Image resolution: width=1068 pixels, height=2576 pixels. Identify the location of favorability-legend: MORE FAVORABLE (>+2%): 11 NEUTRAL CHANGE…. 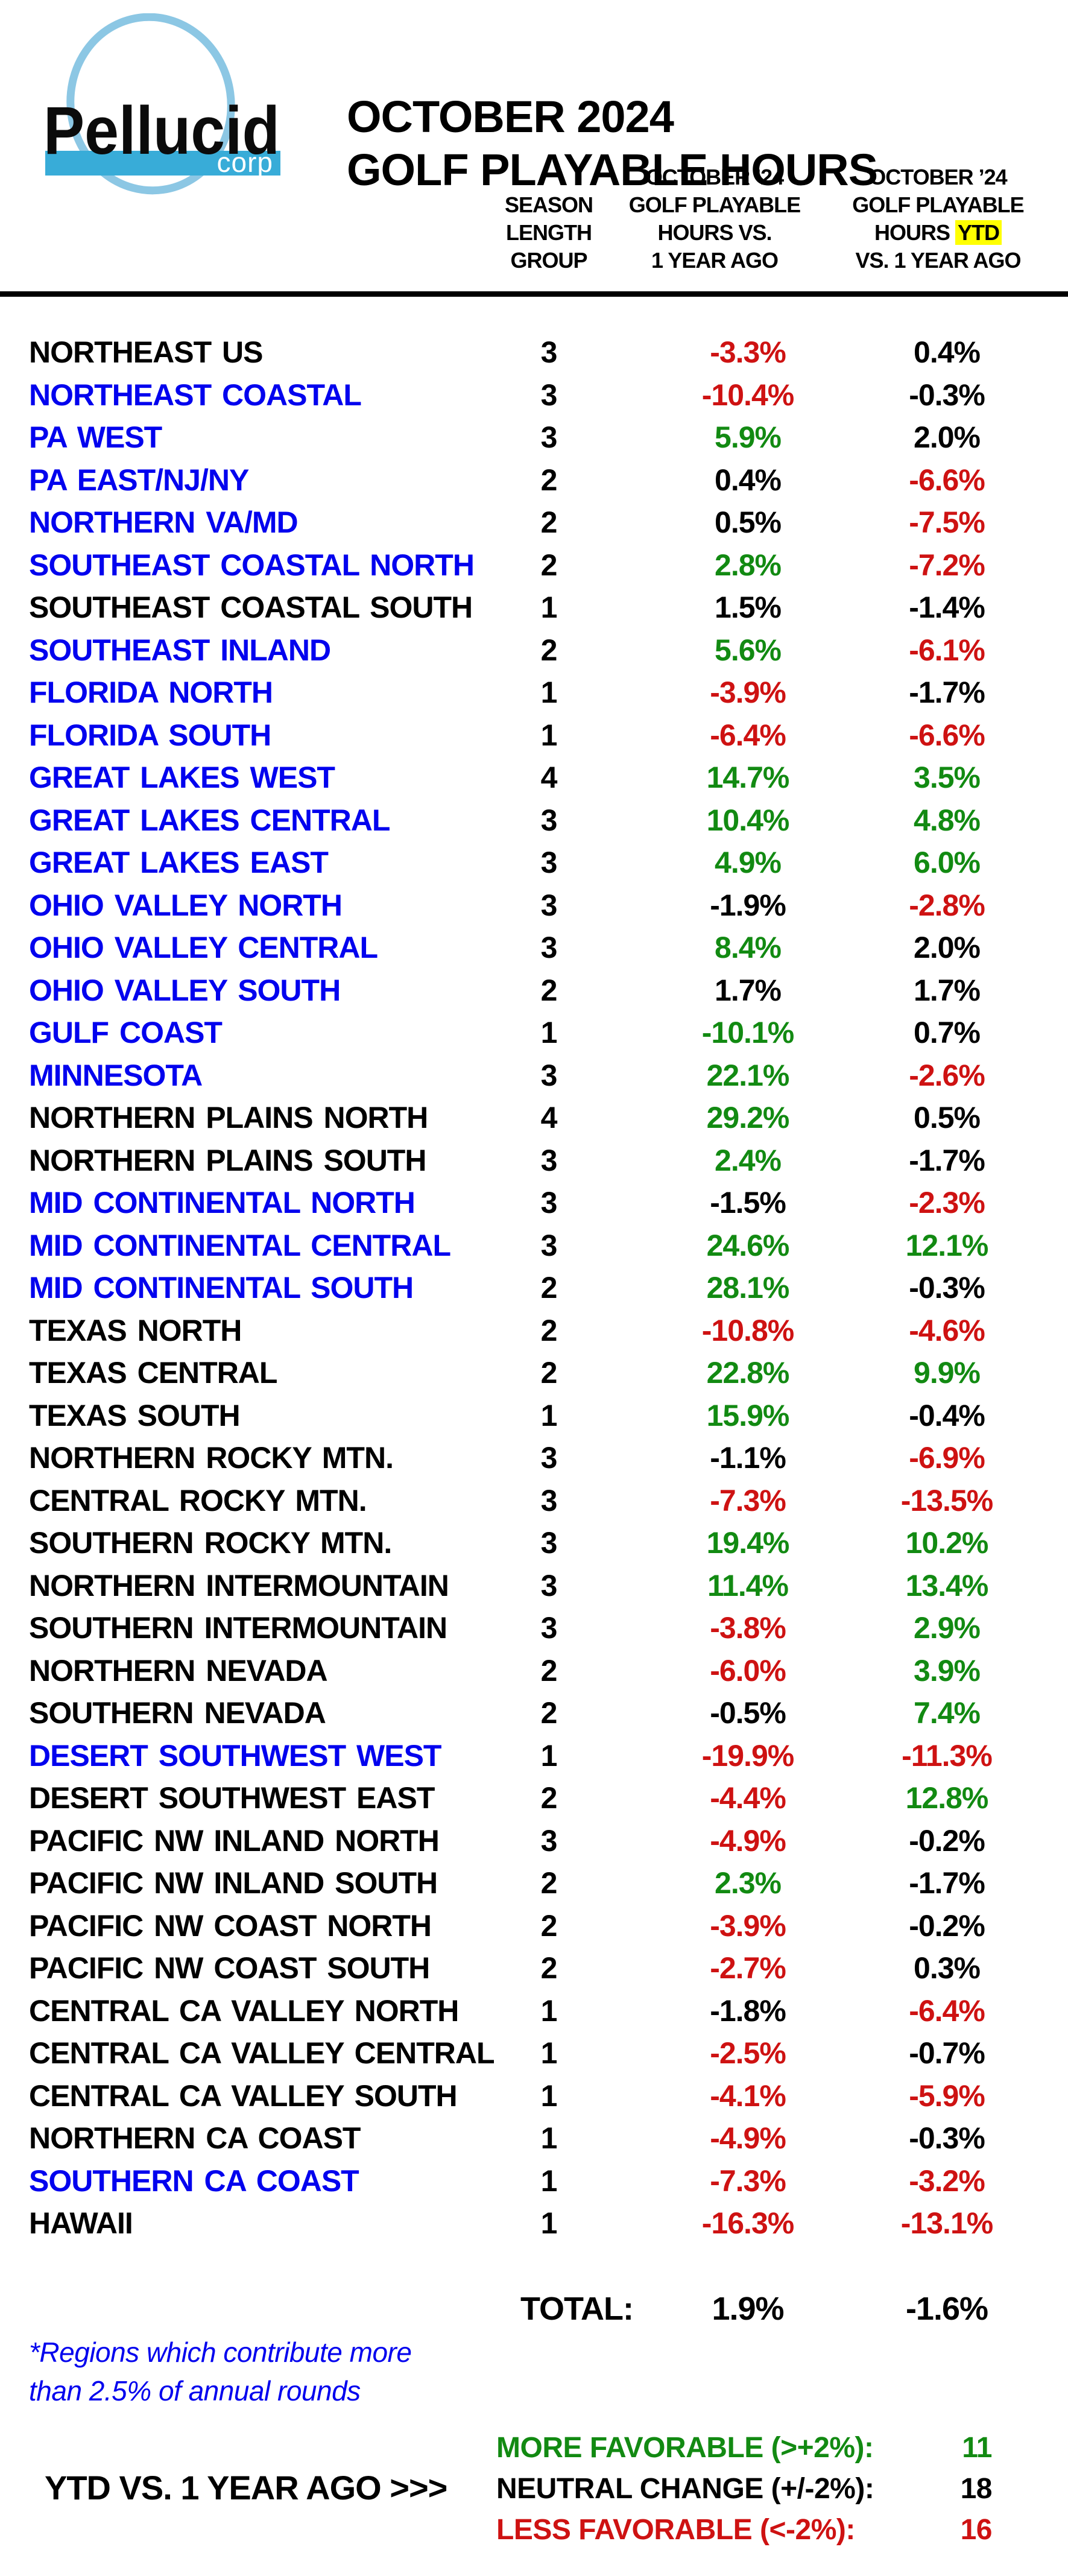
(744, 2489).